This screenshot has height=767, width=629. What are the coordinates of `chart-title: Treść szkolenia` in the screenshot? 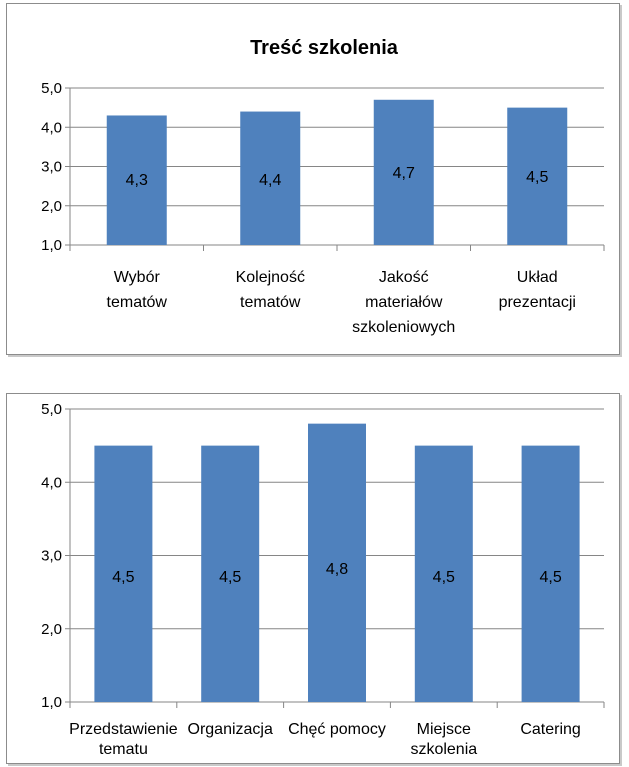 It's located at (324, 48).